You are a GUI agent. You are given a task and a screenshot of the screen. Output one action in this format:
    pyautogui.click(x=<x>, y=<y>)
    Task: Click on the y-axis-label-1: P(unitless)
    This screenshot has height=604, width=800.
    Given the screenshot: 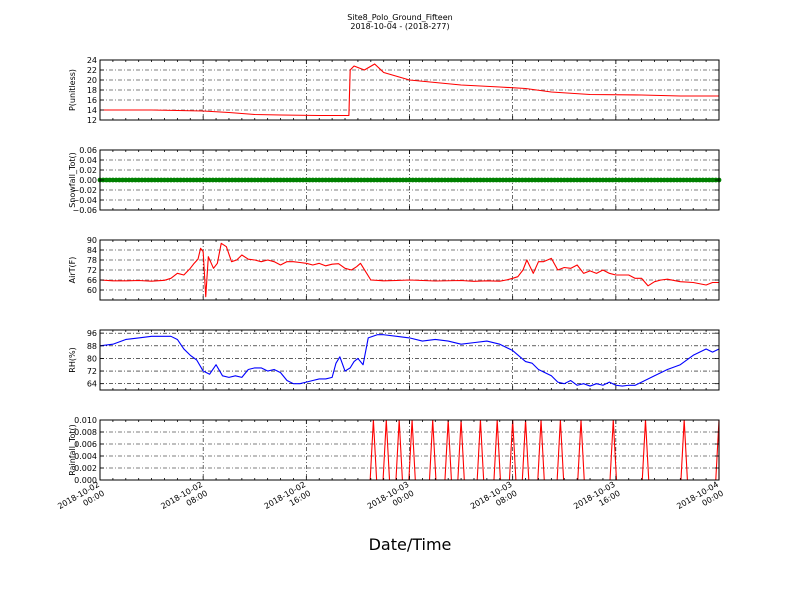 What is the action you would take?
    pyautogui.click(x=72, y=90)
    